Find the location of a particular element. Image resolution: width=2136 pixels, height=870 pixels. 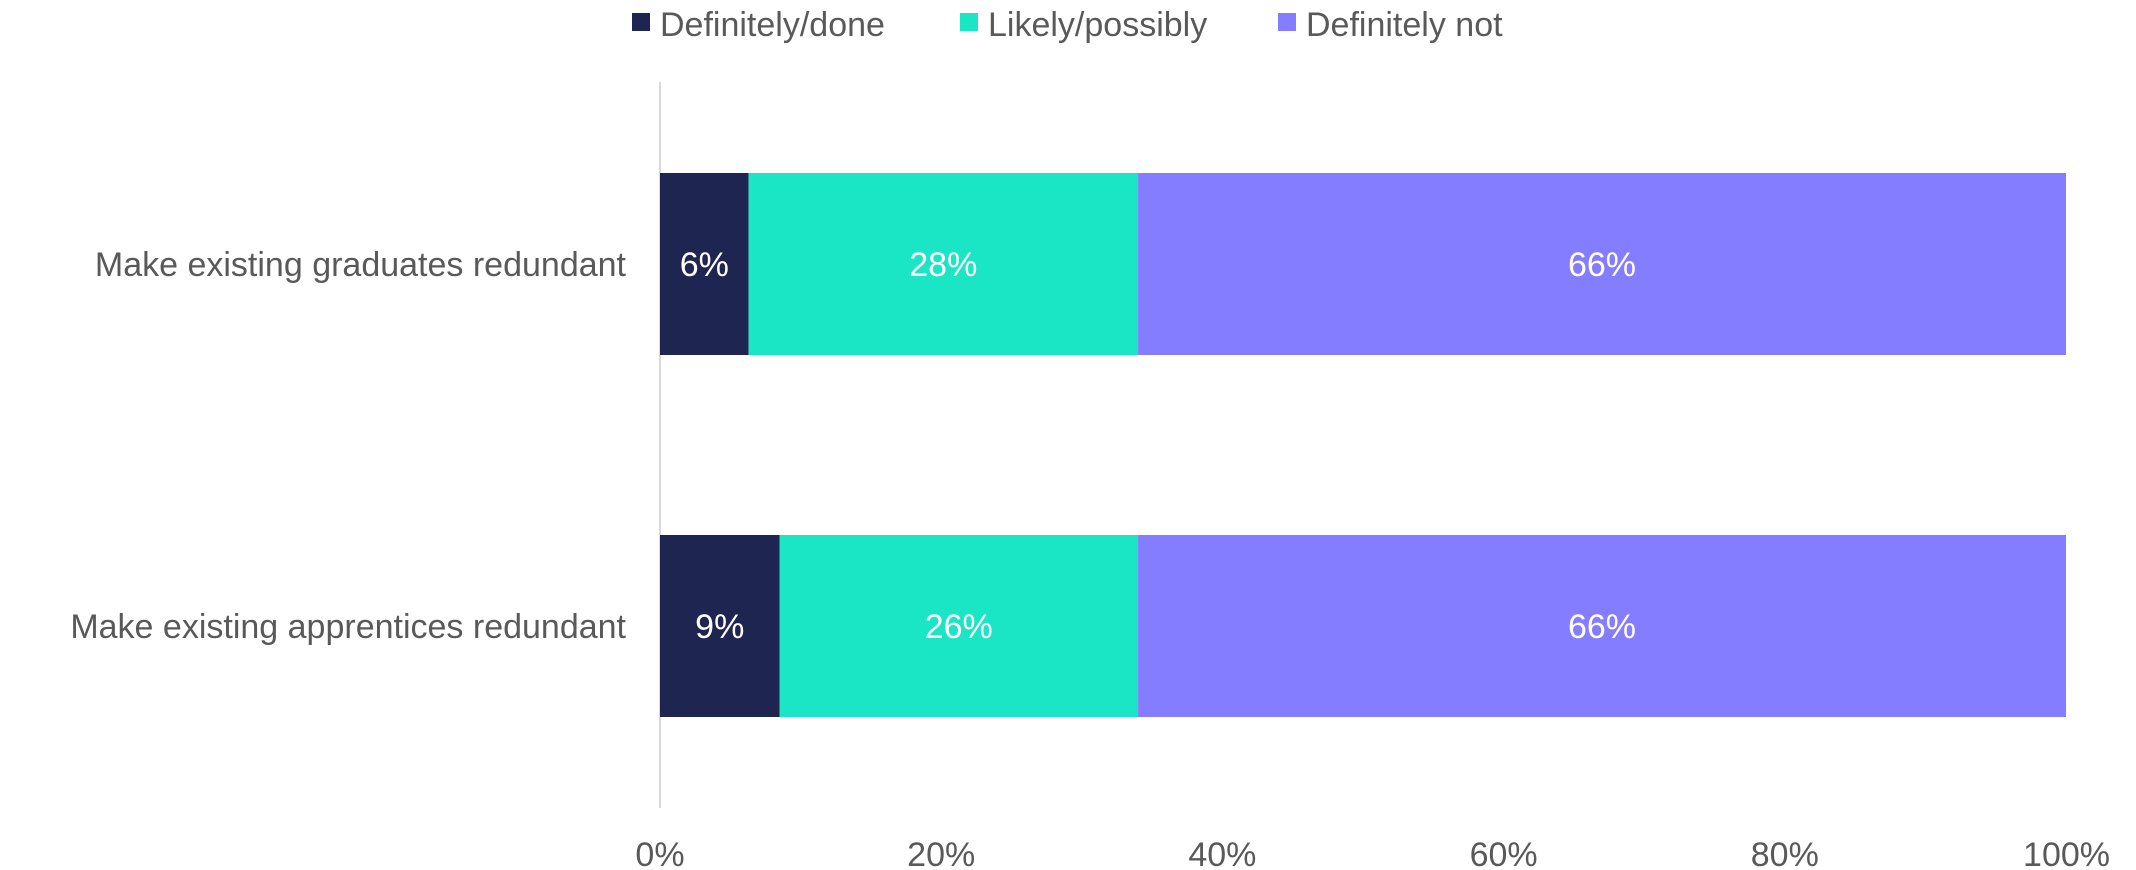

data-label-2-2: 26% is located at coordinates (959, 627).